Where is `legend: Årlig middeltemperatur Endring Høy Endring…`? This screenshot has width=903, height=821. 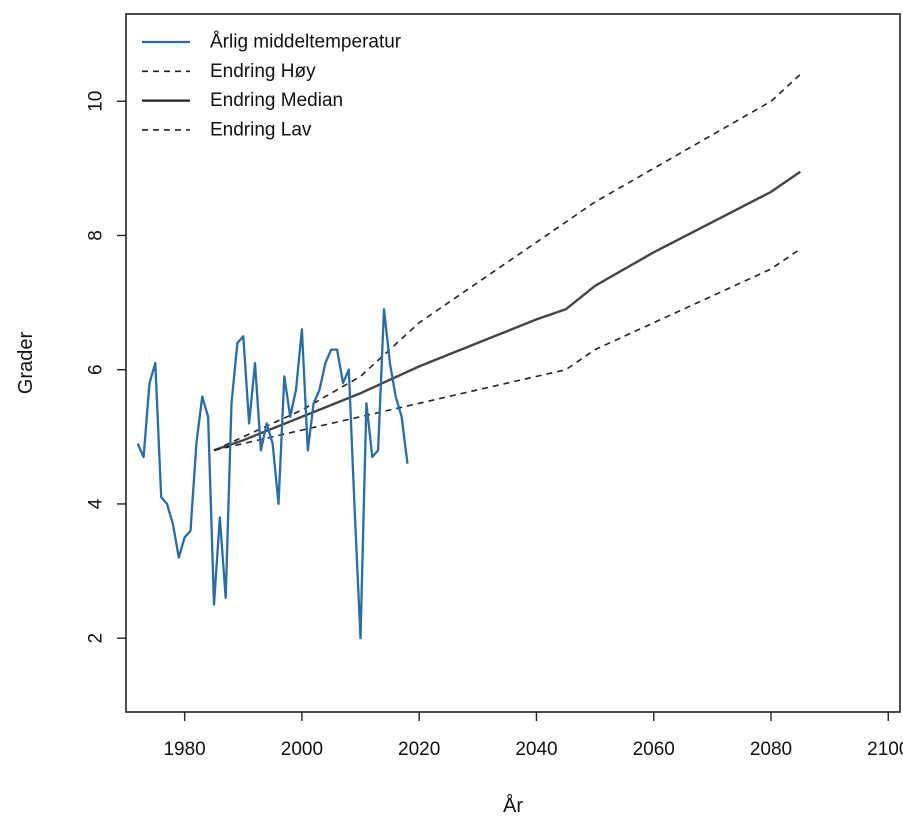 legend: Årlig middeltemperatur Endring Høy Endring… is located at coordinates (272, 86).